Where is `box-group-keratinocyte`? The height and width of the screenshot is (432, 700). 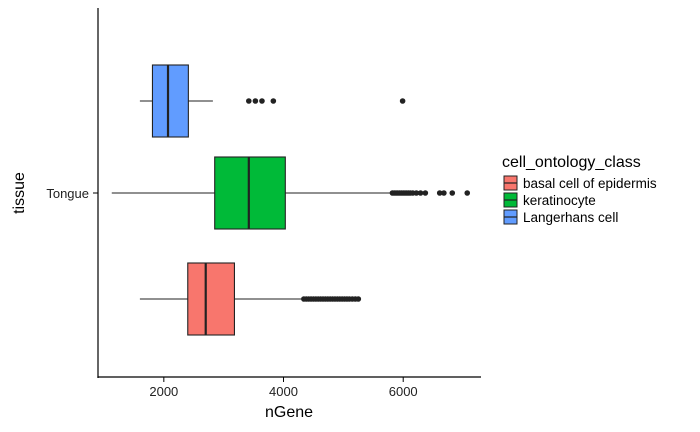
box-group-keratinocyte is located at coordinates (291, 193).